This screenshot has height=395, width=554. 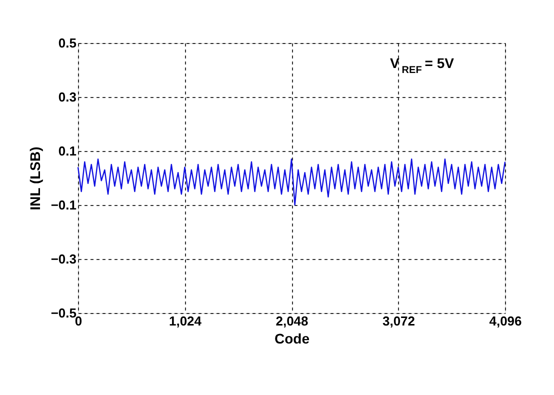 I want to click on y-tick-label: −0.1, so click(x=63, y=205).